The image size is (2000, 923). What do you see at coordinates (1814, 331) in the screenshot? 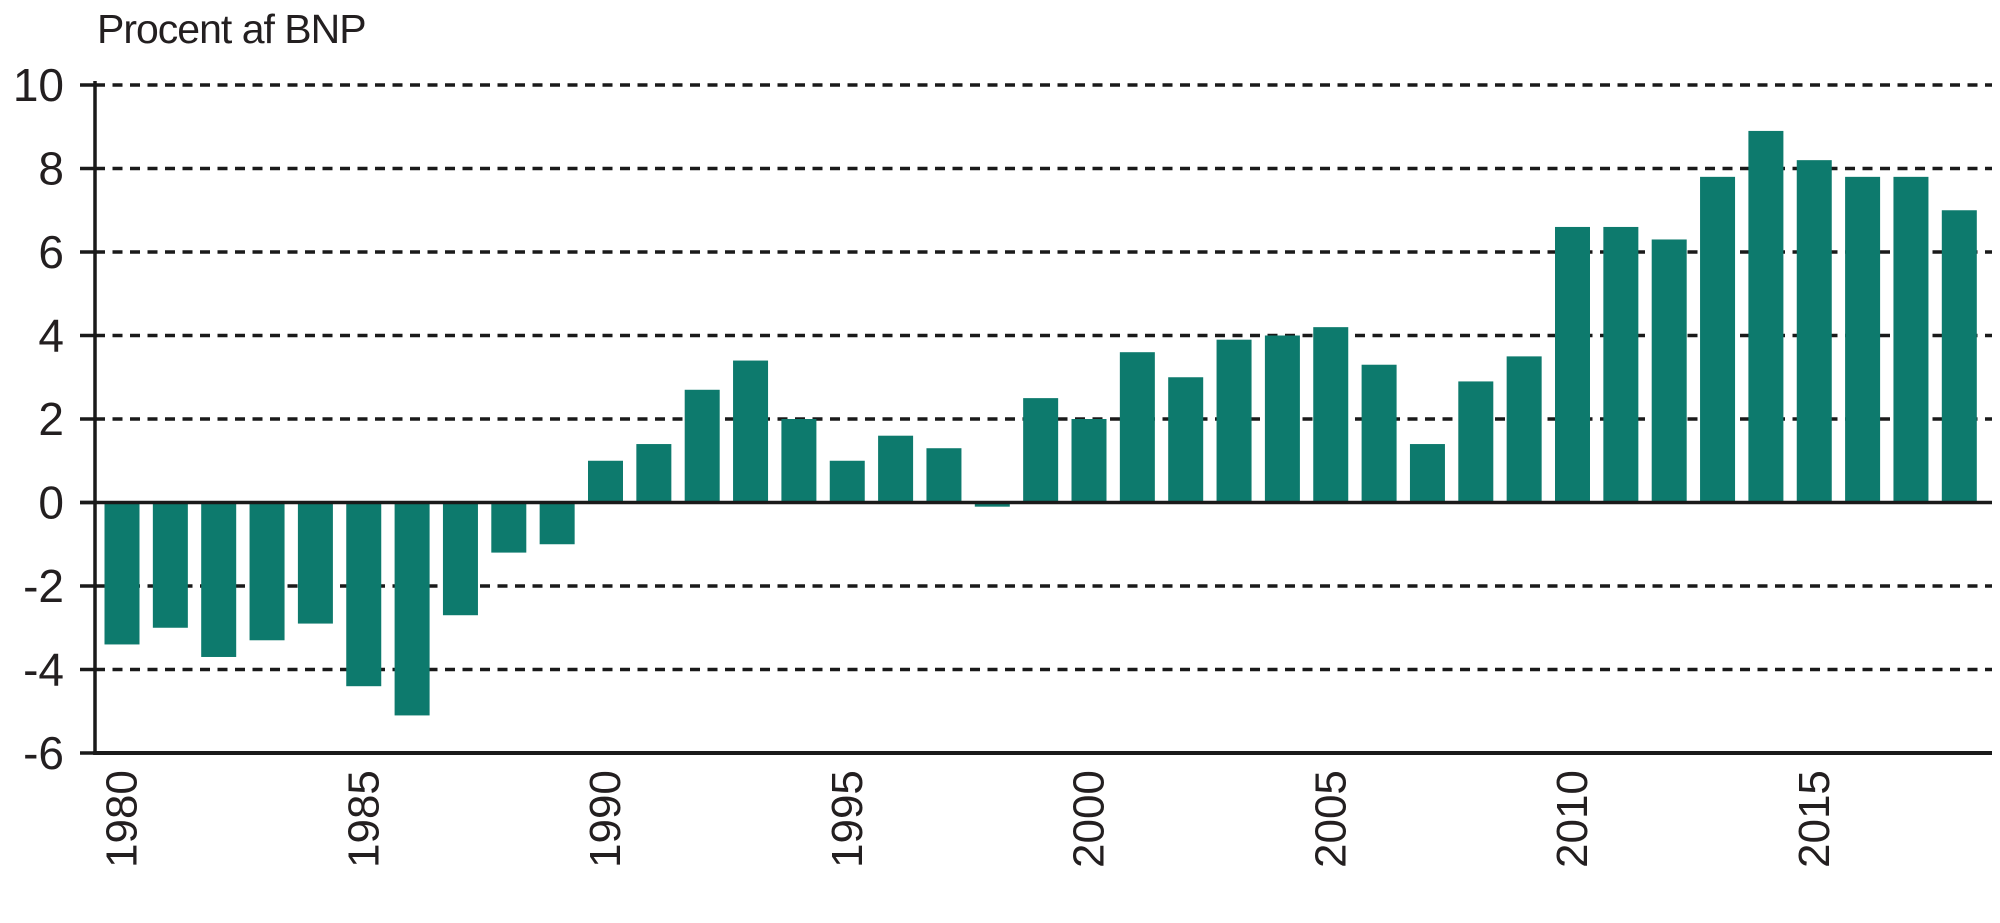
I see `bar-2015` at bounding box center [1814, 331].